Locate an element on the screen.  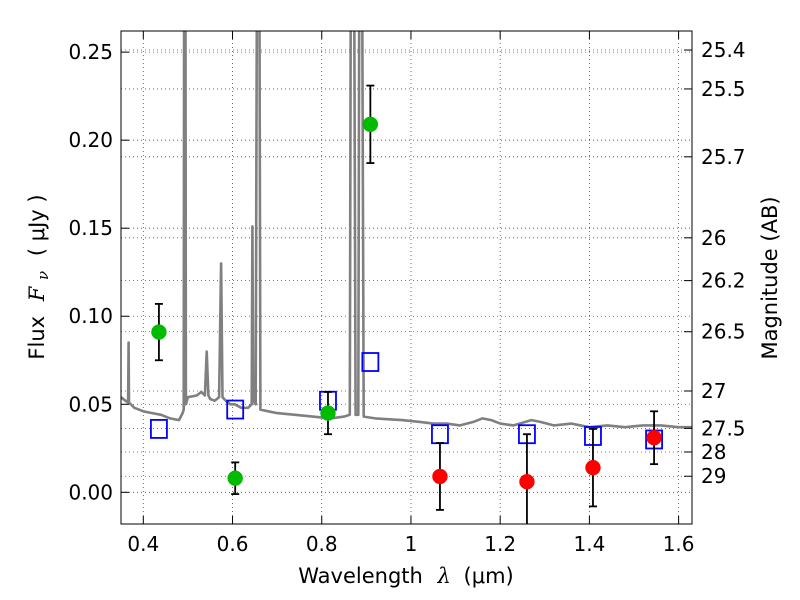
y2-tick-label: 26.2 is located at coordinates (723, 281).